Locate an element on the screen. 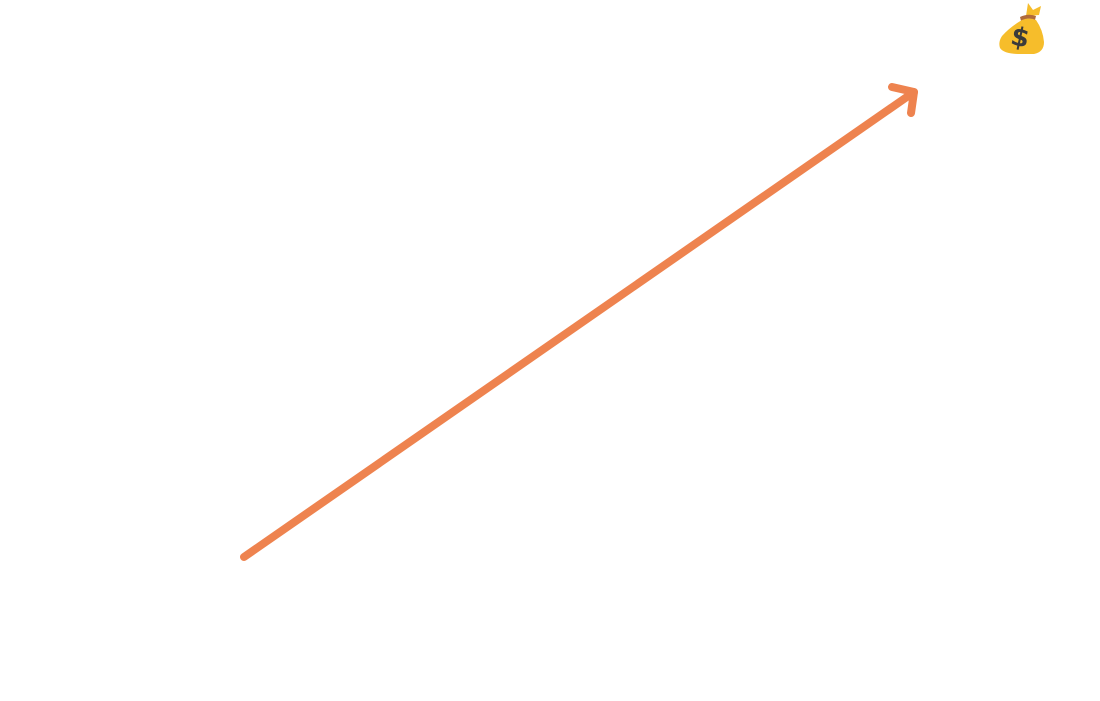  dollar-sign: $ is located at coordinates (1020, 37).